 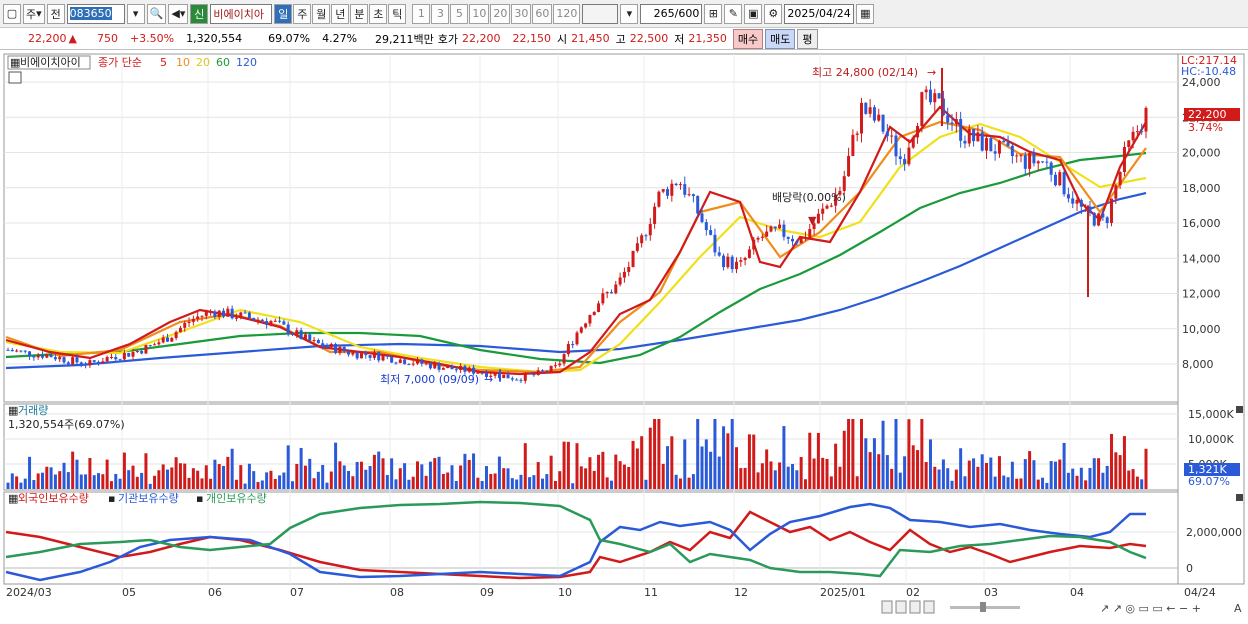 I want to click on interval-dropdown-icon: ▾, so click(x=629, y=13).